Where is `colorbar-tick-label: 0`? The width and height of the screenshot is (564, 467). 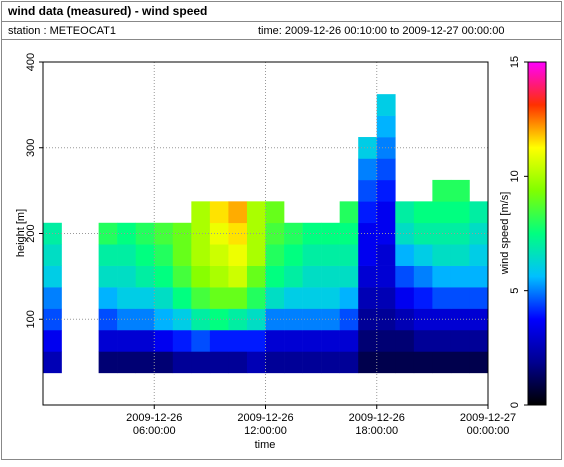
colorbar-tick-label: 0 is located at coordinates (515, 405).